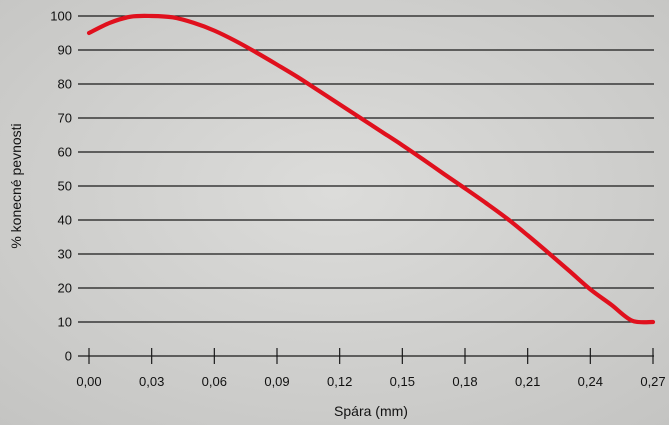  What do you see at coordinates (652, 381) in the screenshot?
I see `x-tick-label-0,27: 0,27` at bounding box center [652, 381].